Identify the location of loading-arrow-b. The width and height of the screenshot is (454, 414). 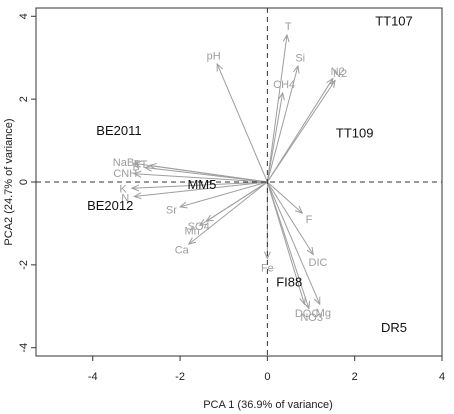
(206, 175).